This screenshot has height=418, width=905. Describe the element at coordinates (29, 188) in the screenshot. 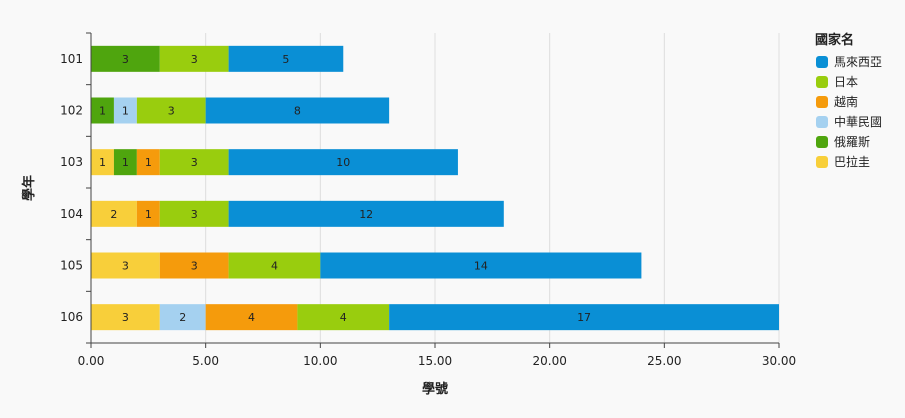

I see `y-axis-title: 學年` at that location.